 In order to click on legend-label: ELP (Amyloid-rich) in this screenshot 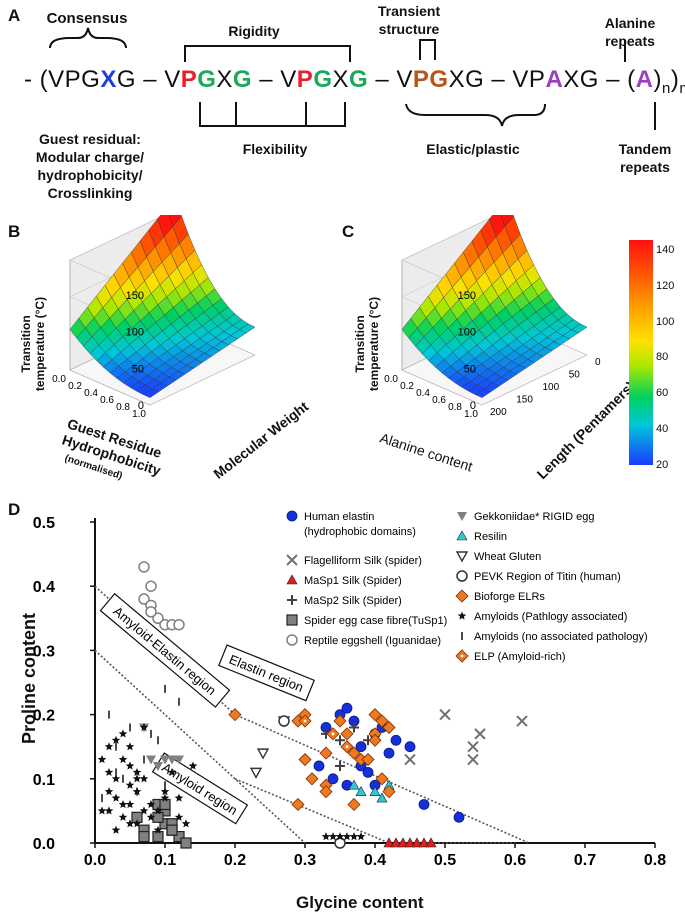, I will do `click(520, 657)`.